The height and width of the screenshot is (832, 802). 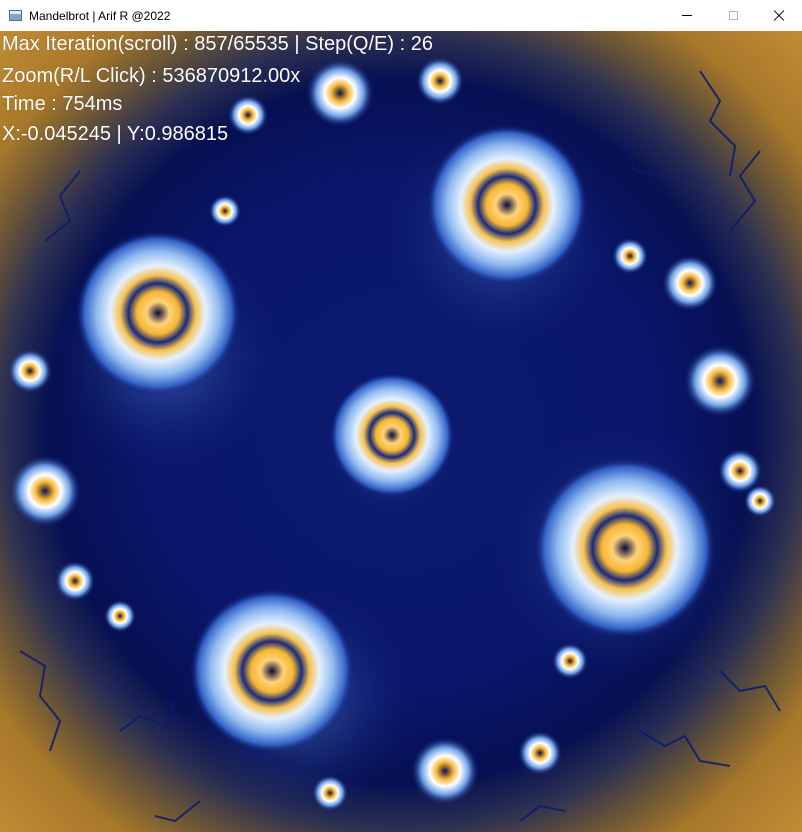 What do you see at coordinates (151, 76) in the screenshot?
I see `zoom-readout: Zoom(R/L Click) : 536870912.00x` at bounding box center [151, 76].